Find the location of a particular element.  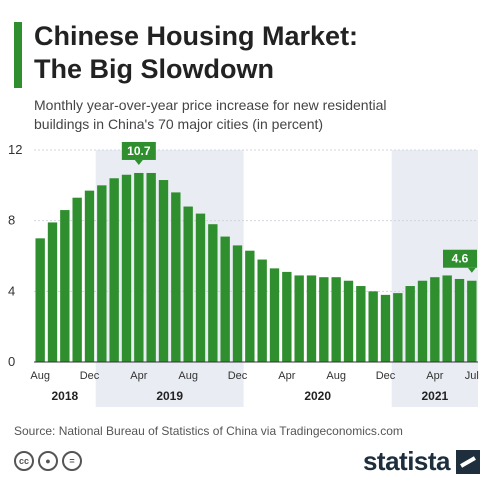

title-line-1: Chinese Housing Market: is located at coordinates (196, 36).